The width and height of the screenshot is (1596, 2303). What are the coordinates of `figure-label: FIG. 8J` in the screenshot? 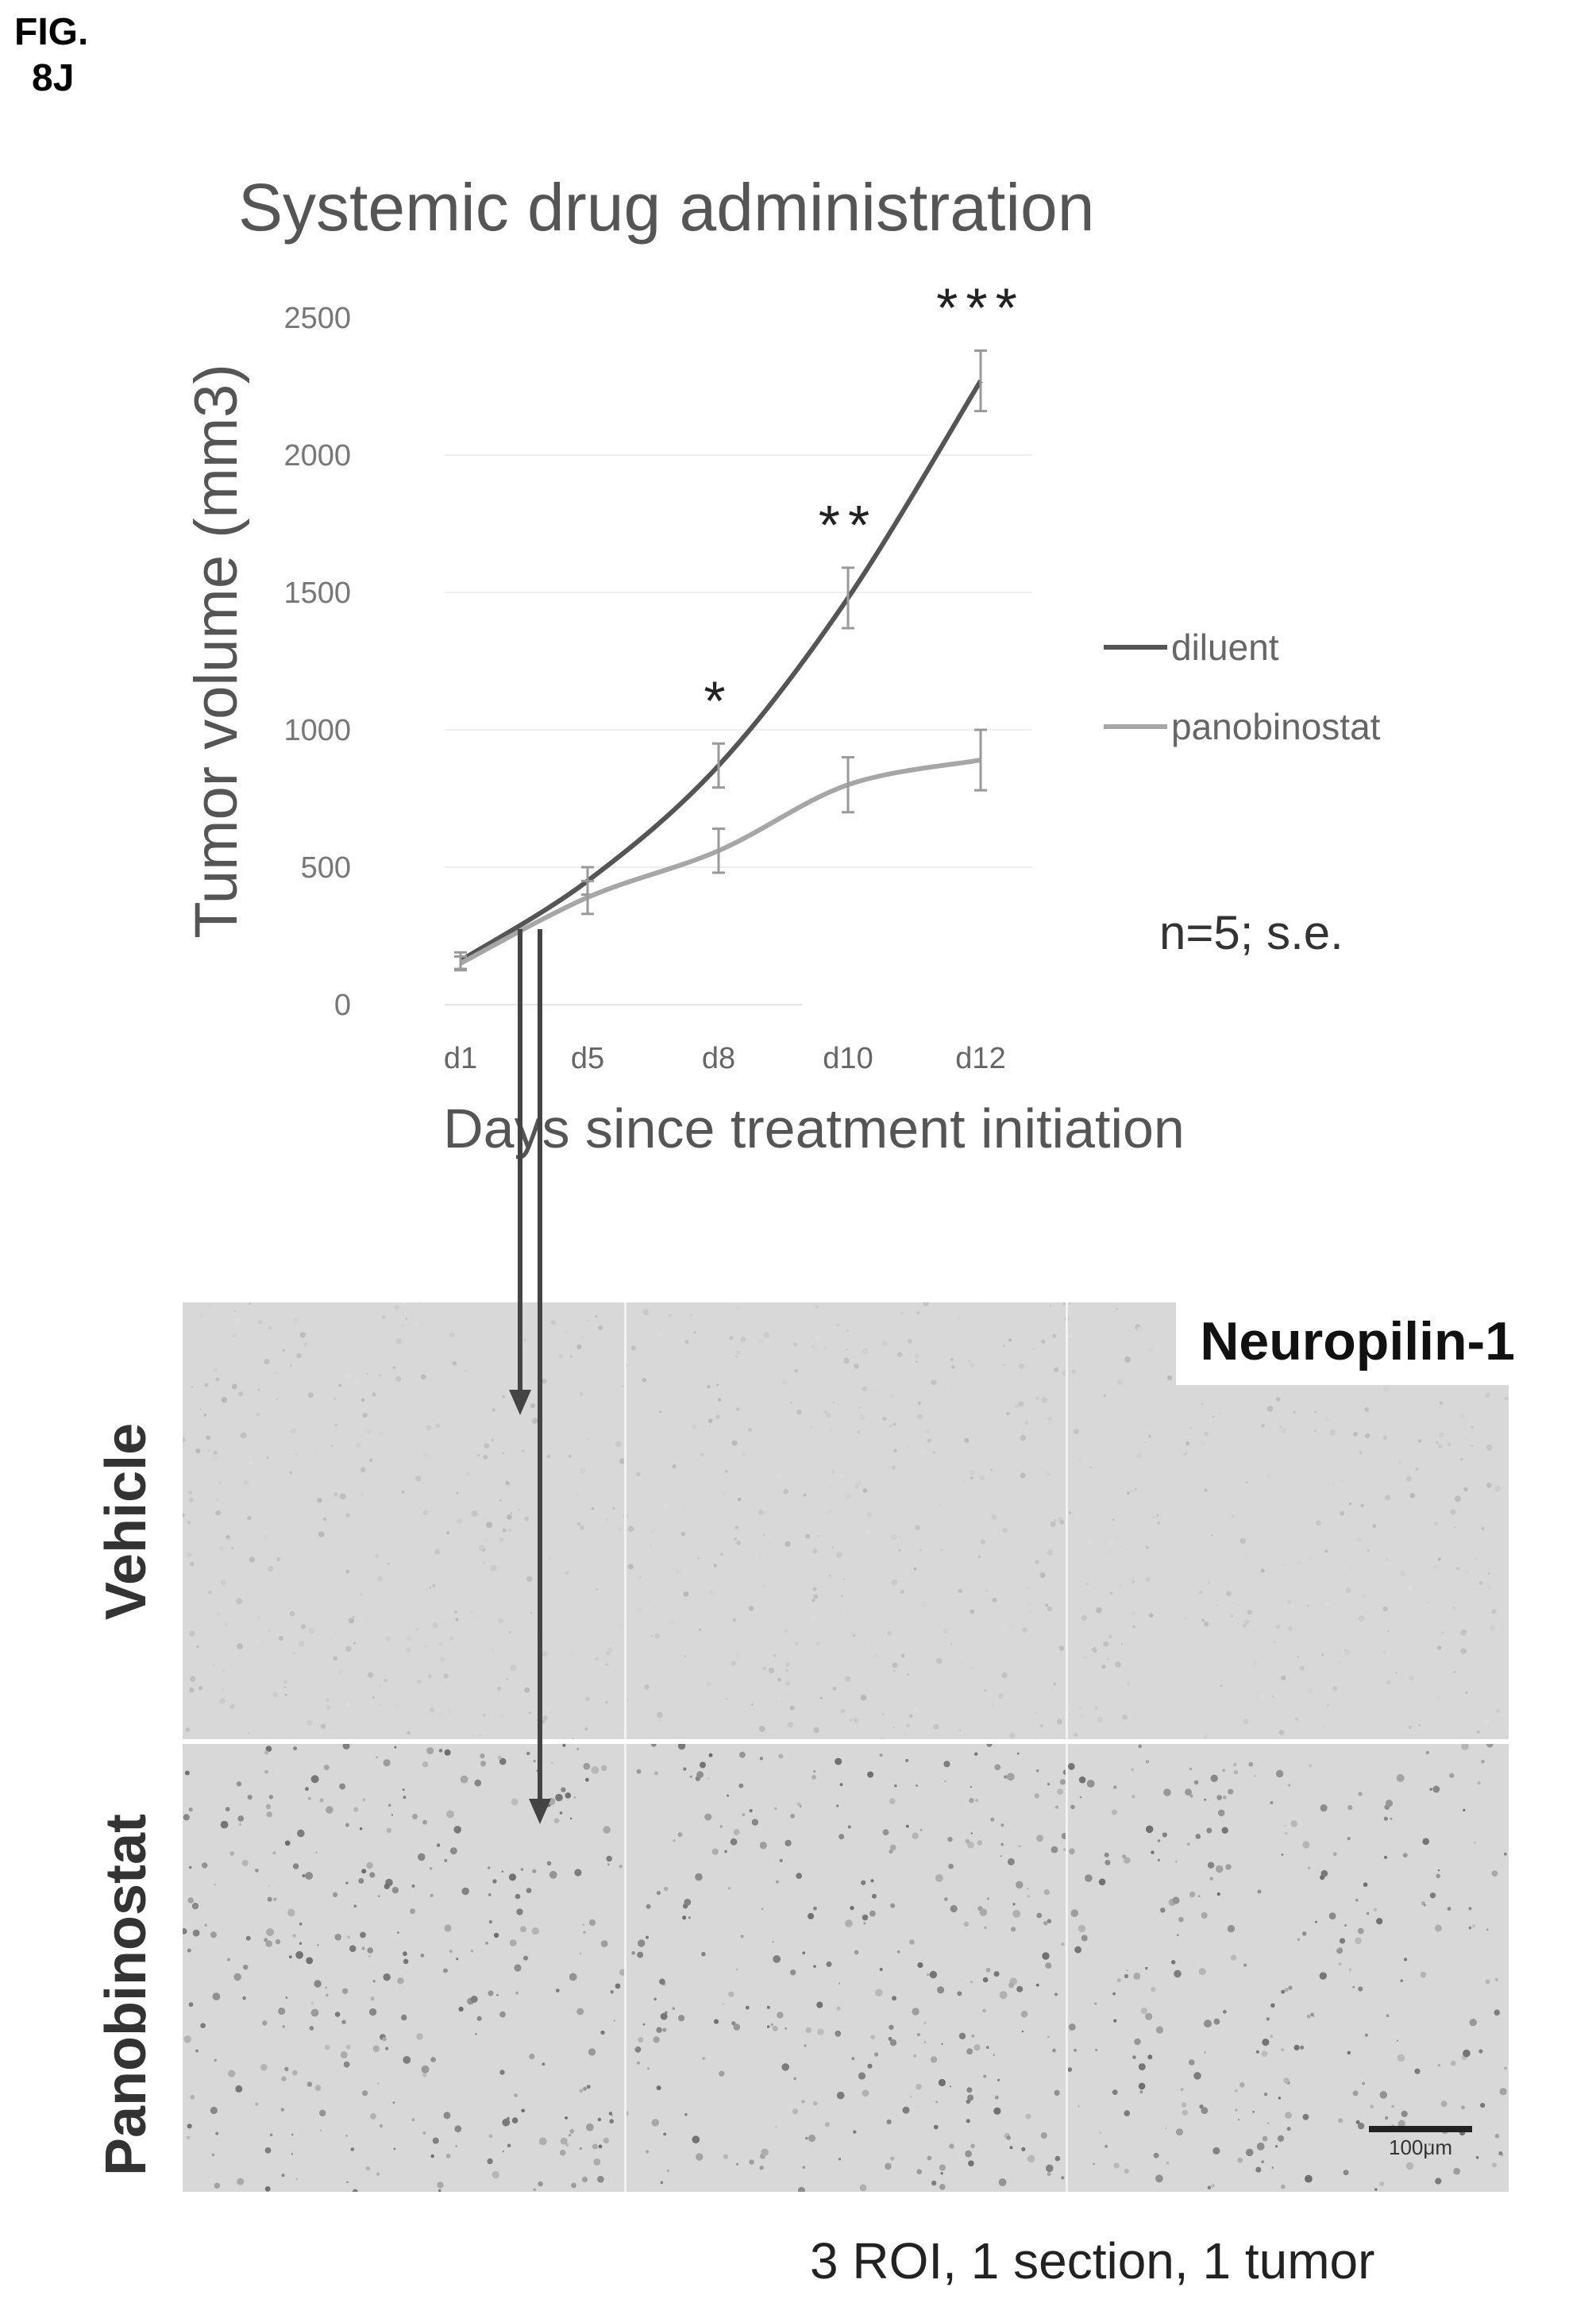 It's located at (51, 56).